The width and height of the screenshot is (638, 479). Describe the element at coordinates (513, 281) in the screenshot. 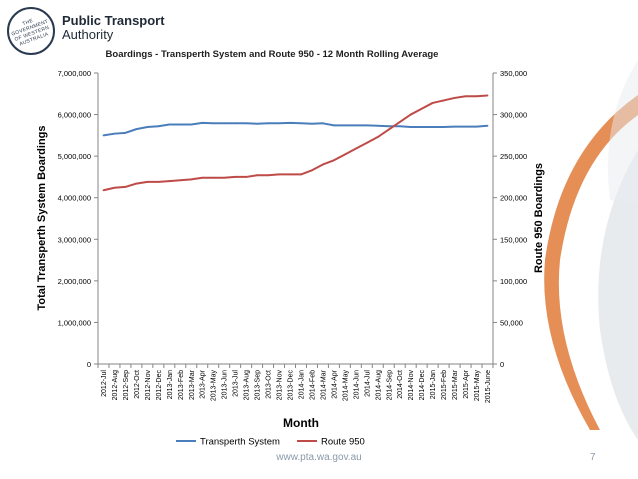

I see `y-right-tick-label: 100,000` at that location.